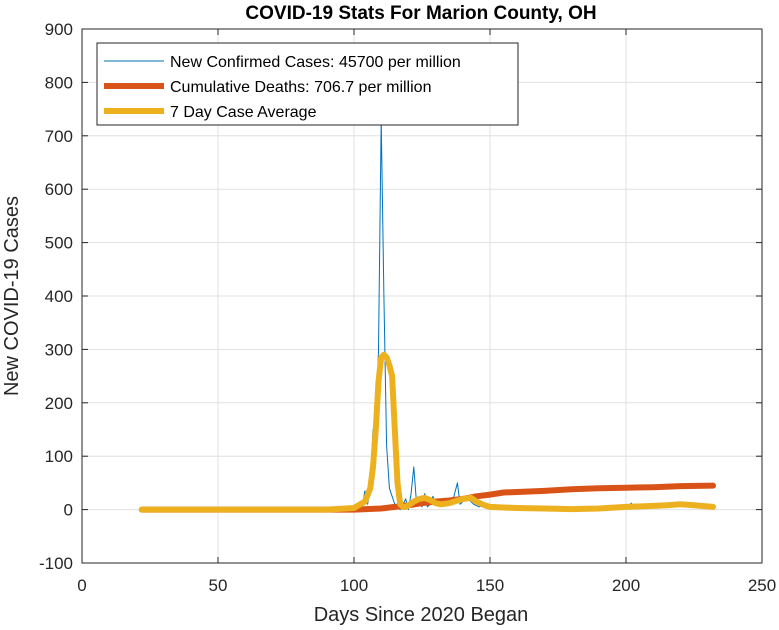 The width and height of the screenshot is (779, 630). What do you see at coordinates (59, 456) in the screenshot?
I see `y-tick-label: 100` at bounding box center [59, 456].